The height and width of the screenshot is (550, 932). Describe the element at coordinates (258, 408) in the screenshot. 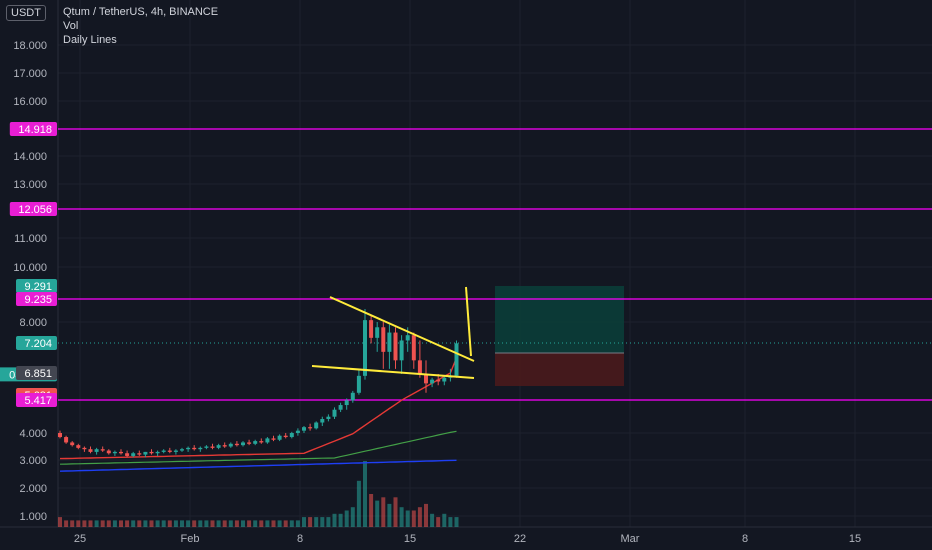

I see `ma-line-red` at that location.